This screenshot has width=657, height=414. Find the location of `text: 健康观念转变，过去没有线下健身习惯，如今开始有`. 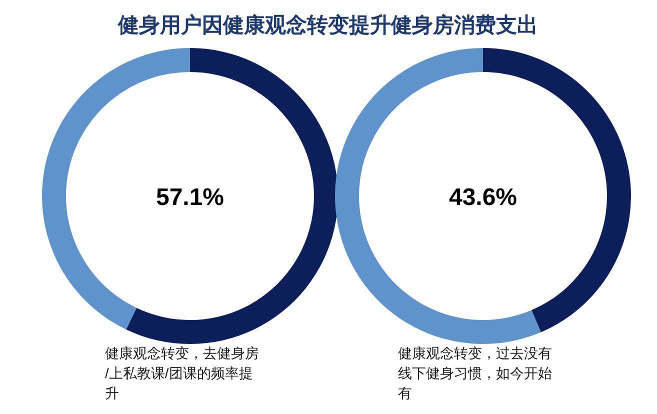

text: 健康观念转变，过去没有线下健身习惯，如今开始有 is located at coordinates (475, 373).